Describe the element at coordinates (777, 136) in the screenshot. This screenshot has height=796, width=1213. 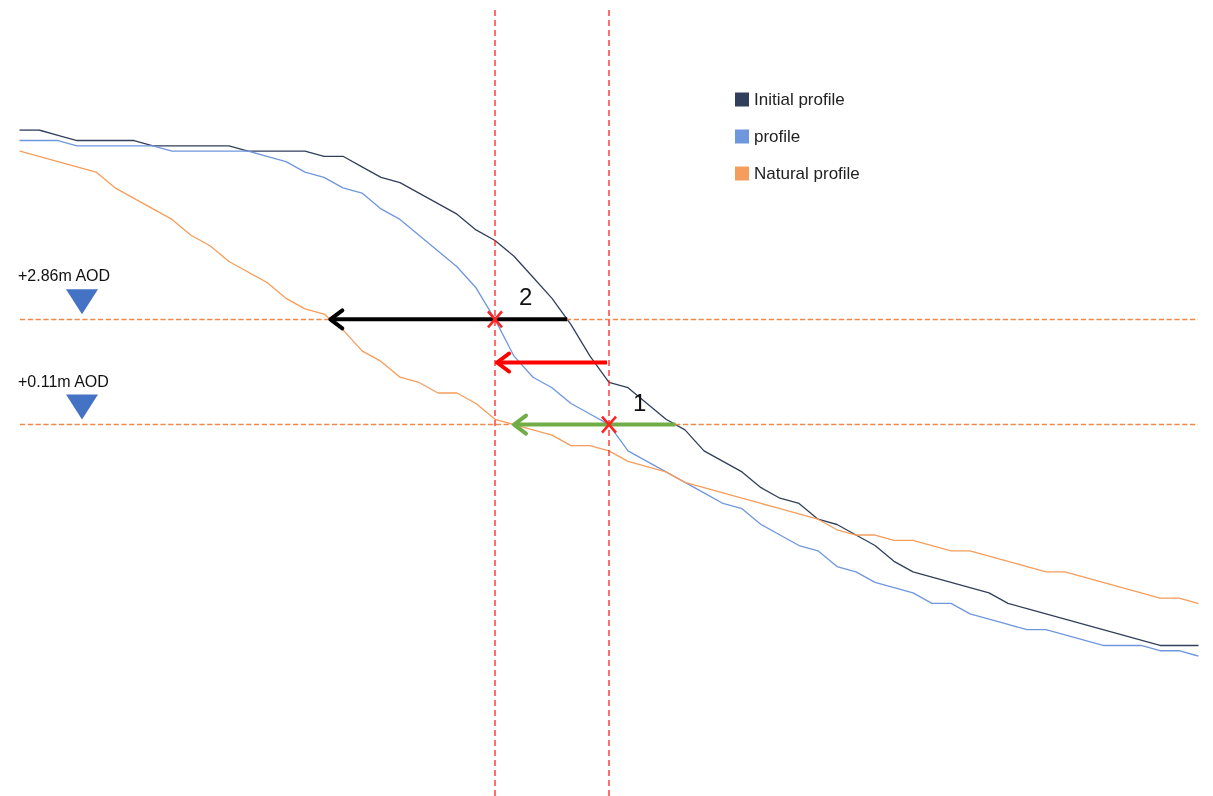
I see `legend-label: profile` at that location.